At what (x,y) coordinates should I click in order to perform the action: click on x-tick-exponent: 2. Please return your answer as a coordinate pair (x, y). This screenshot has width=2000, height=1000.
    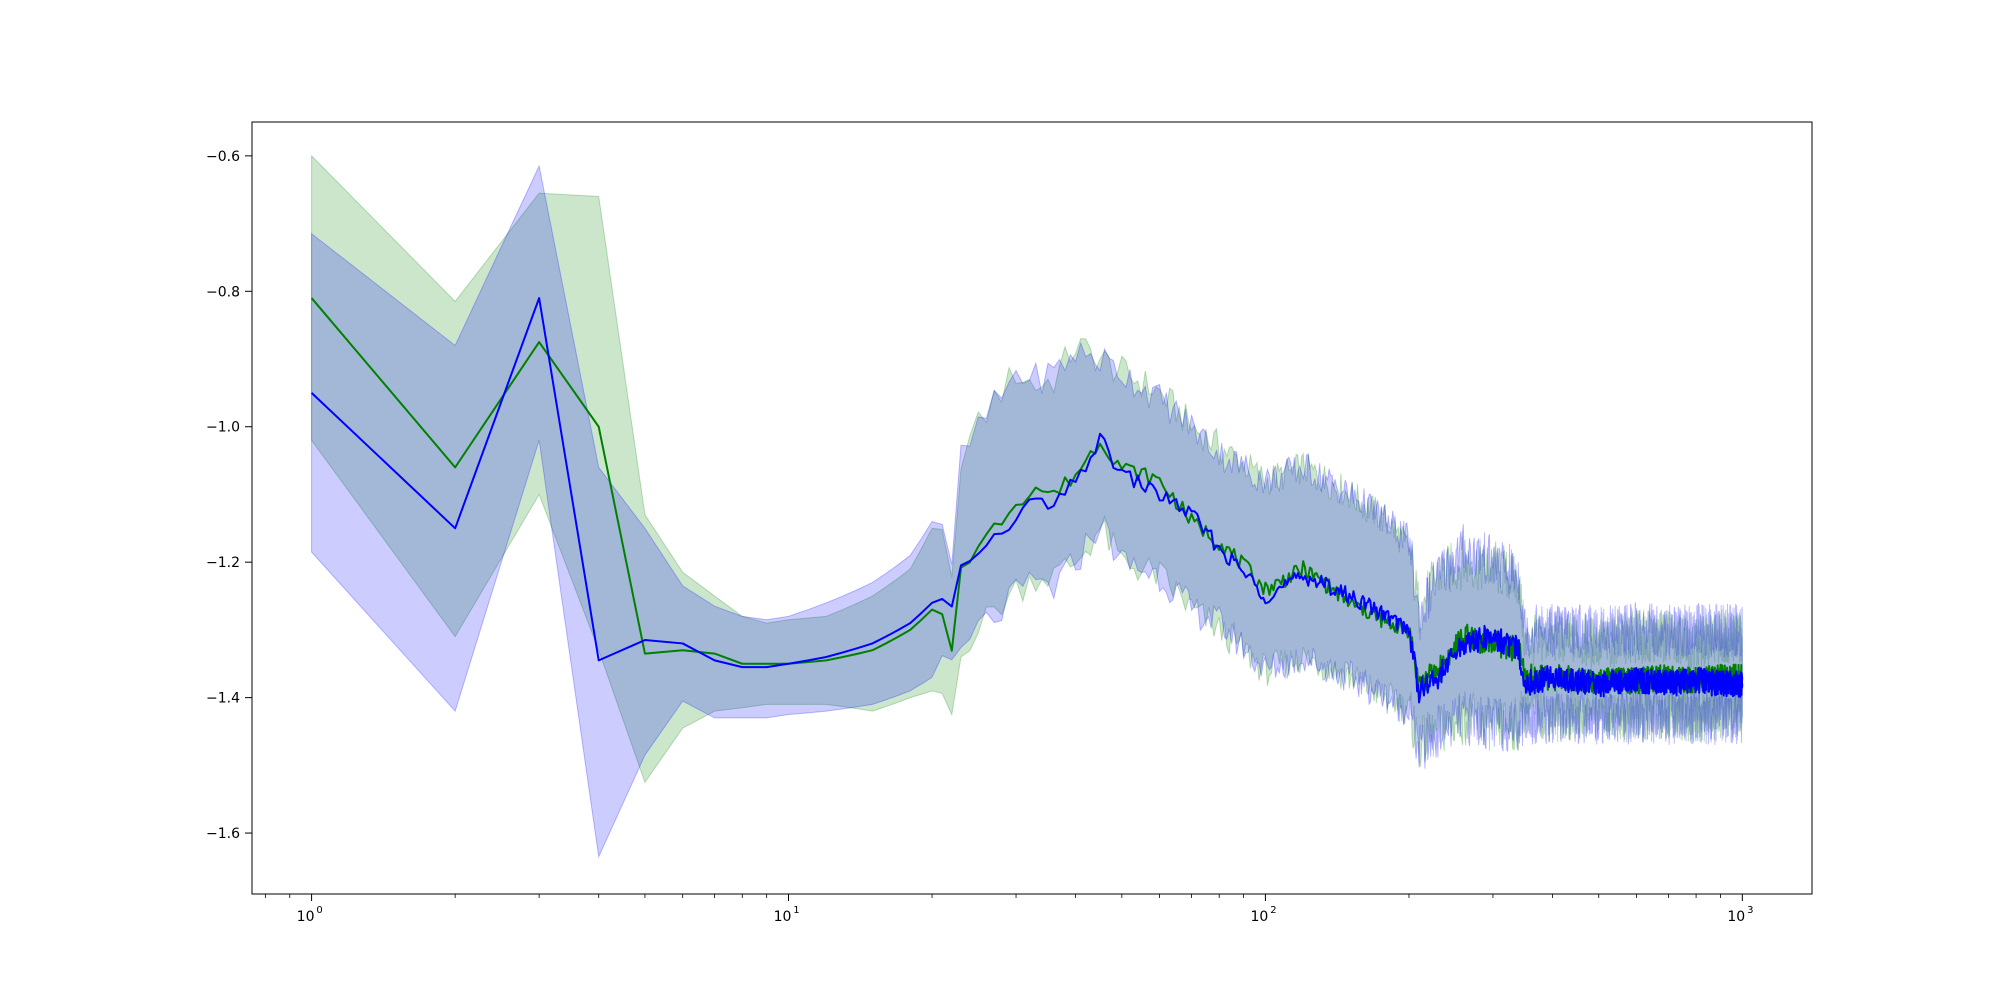
    Looking at the image, I should click on (1273, 910).